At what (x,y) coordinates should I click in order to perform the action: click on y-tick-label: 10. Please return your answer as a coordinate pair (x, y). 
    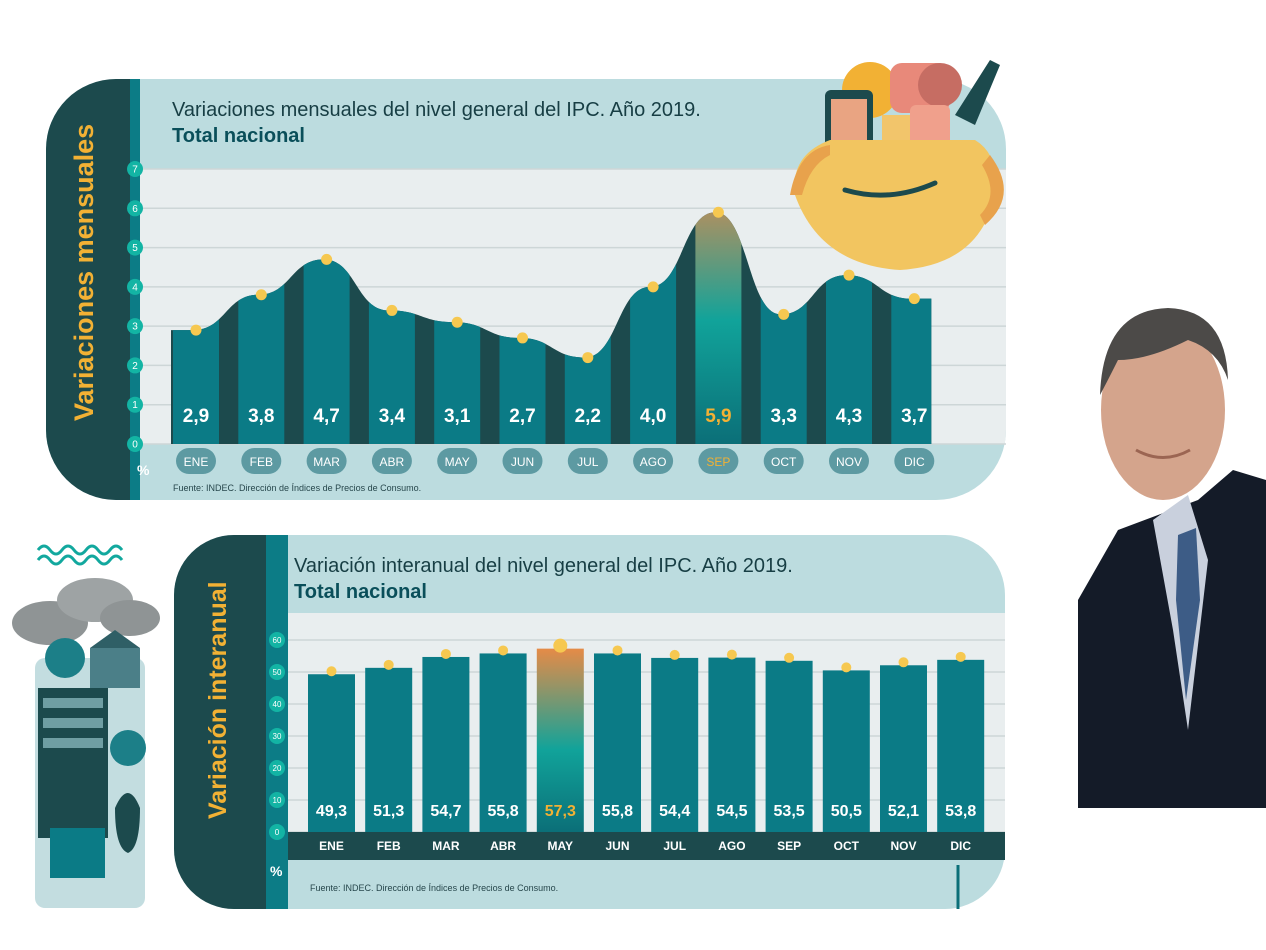
    Looking at the image, I should click on (277, 800).